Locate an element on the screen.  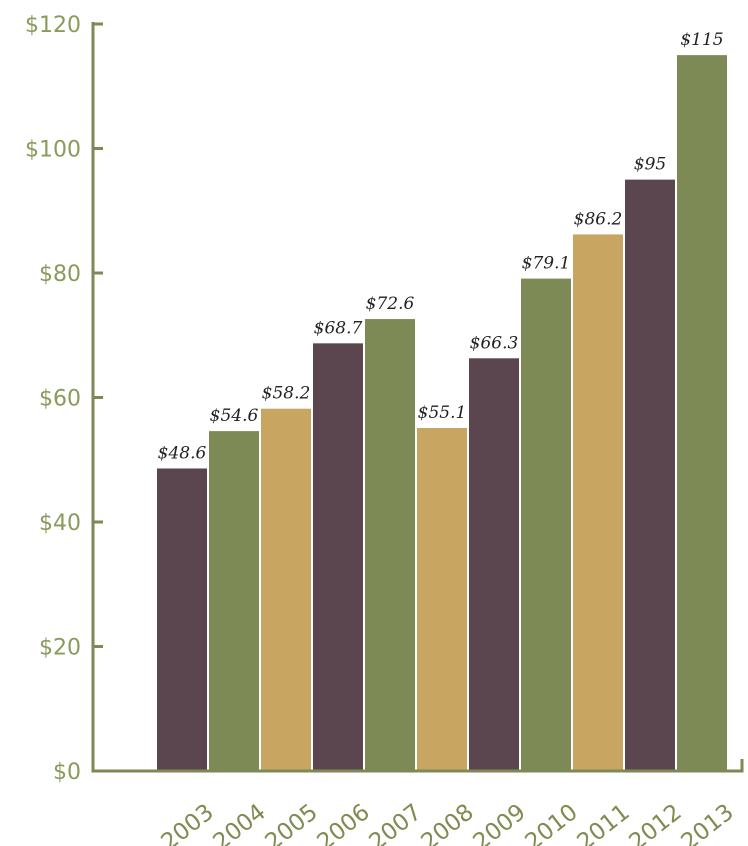
x-tick-label: 2010 is located at coordinates (552, 822).